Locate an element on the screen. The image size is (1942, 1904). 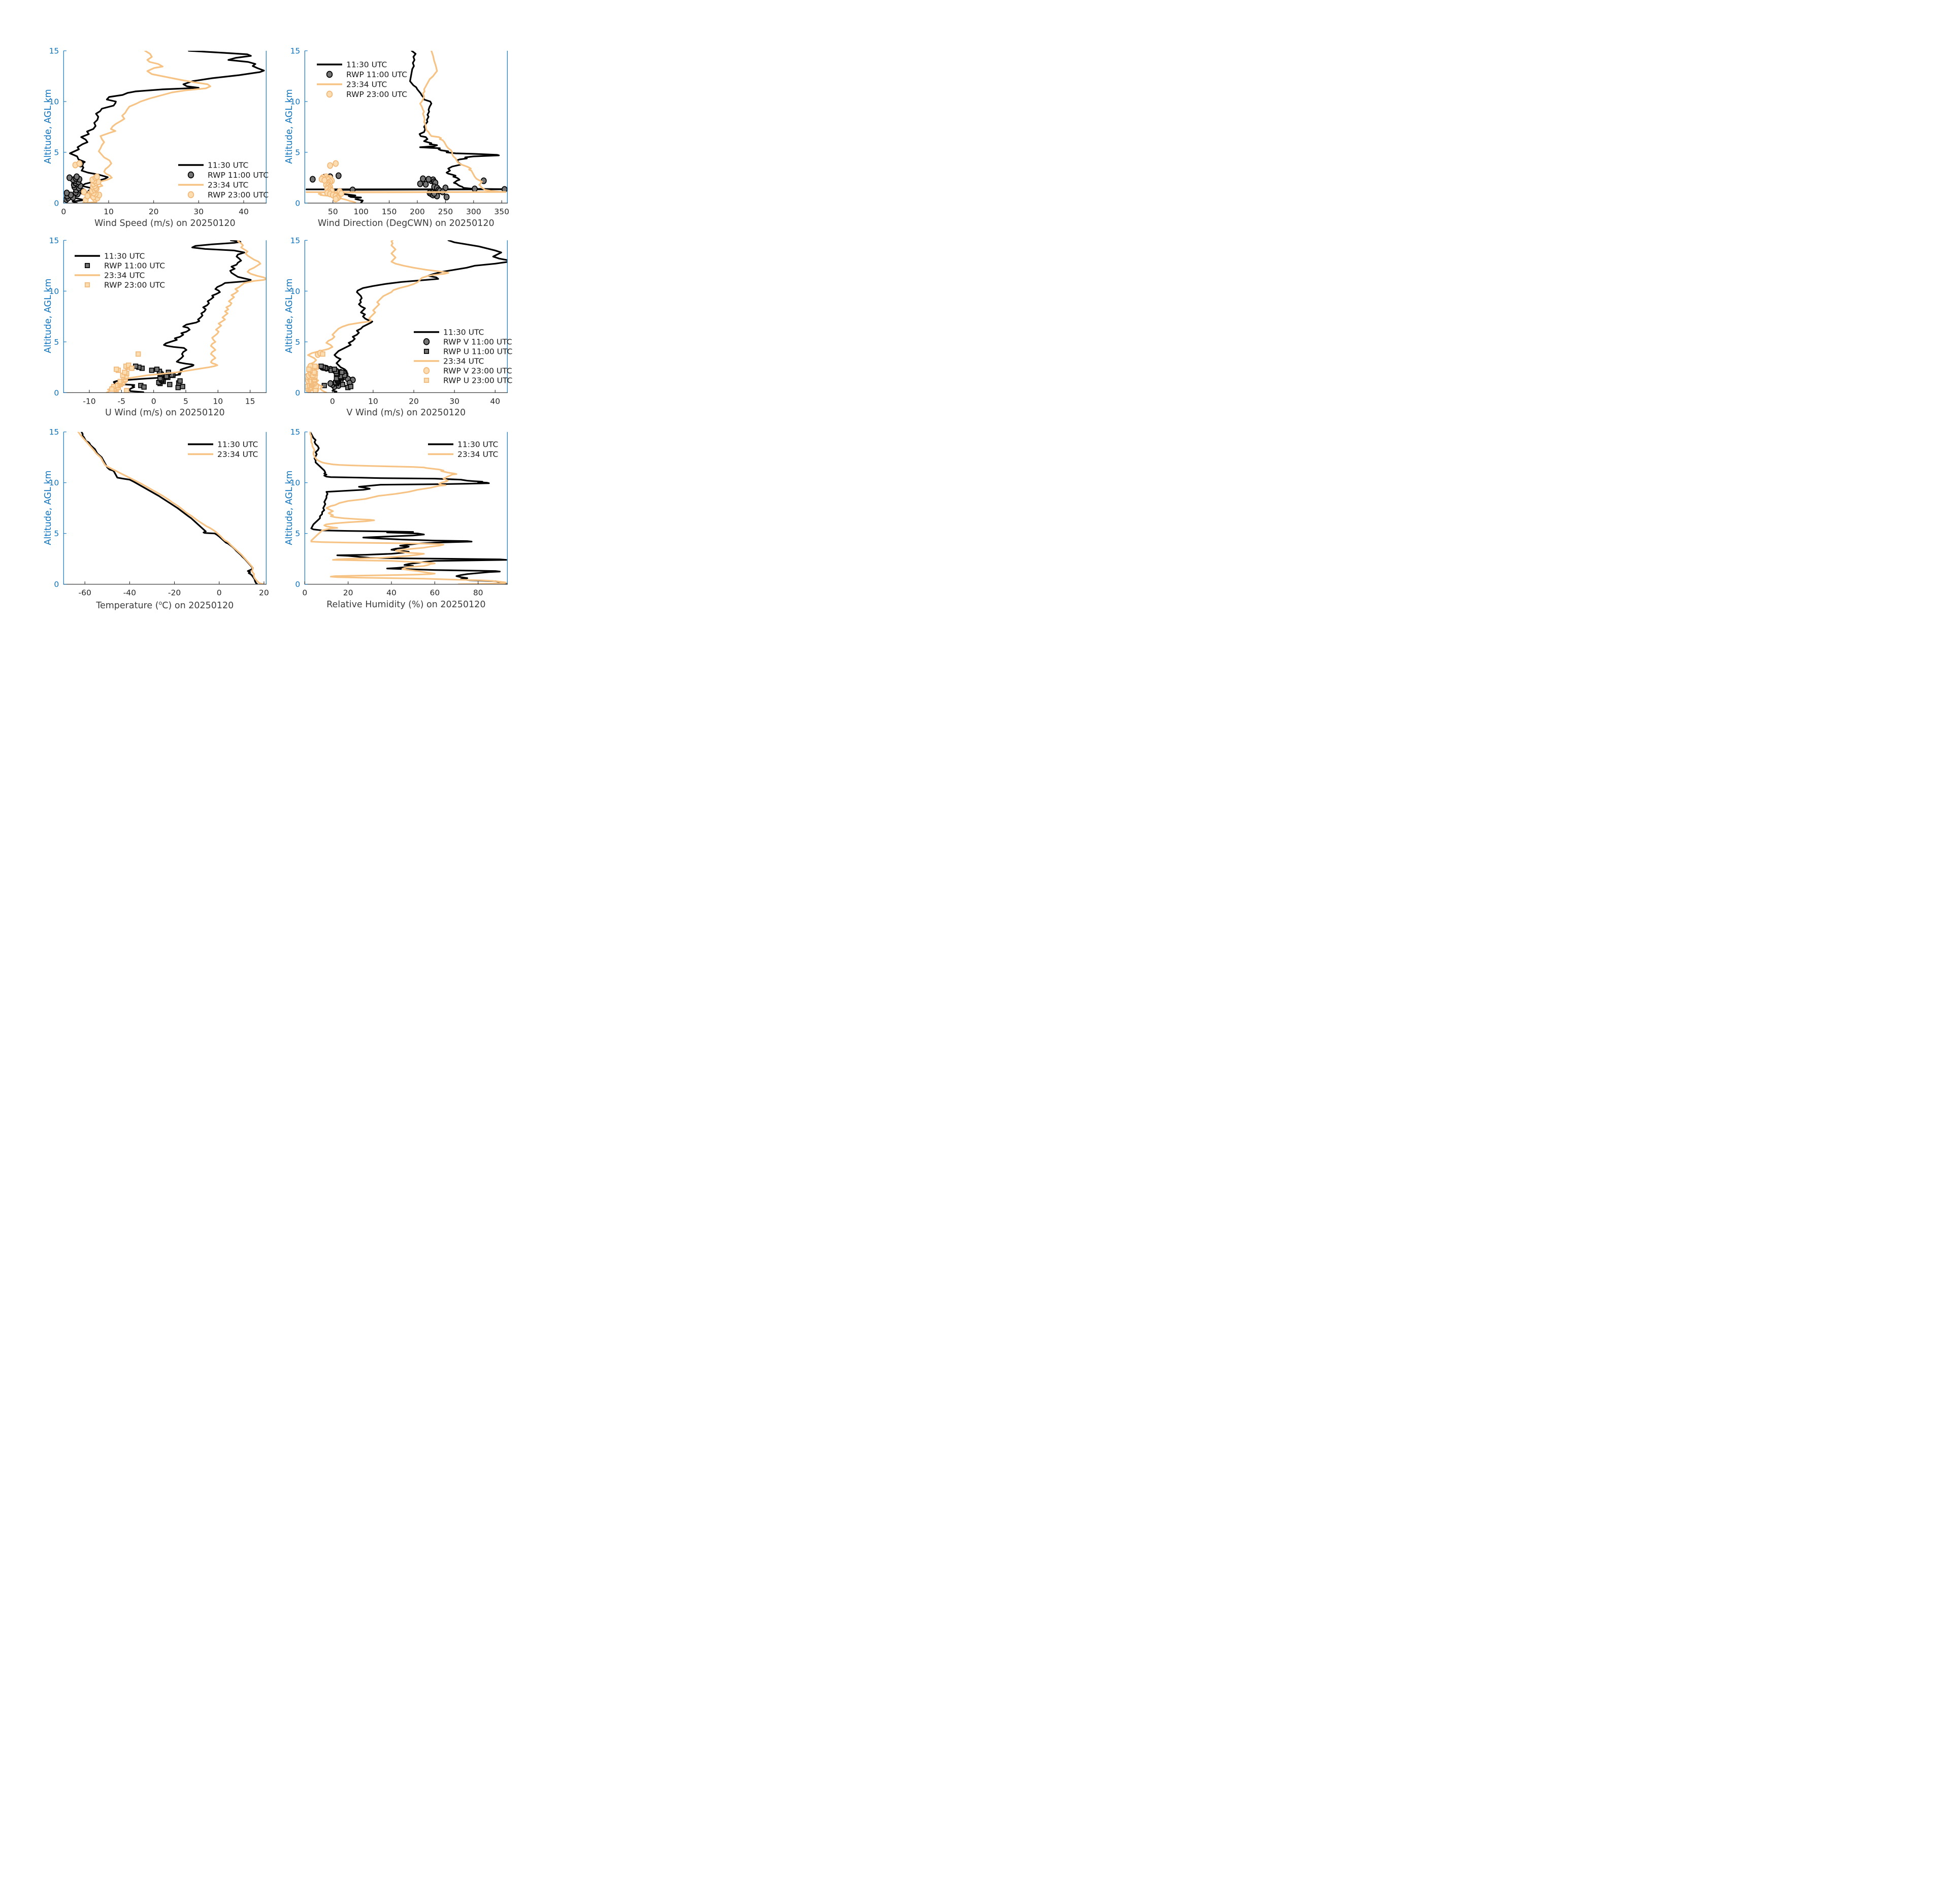
legend-label: RWP 23:00 UTC is located at coordinates (134, 285).